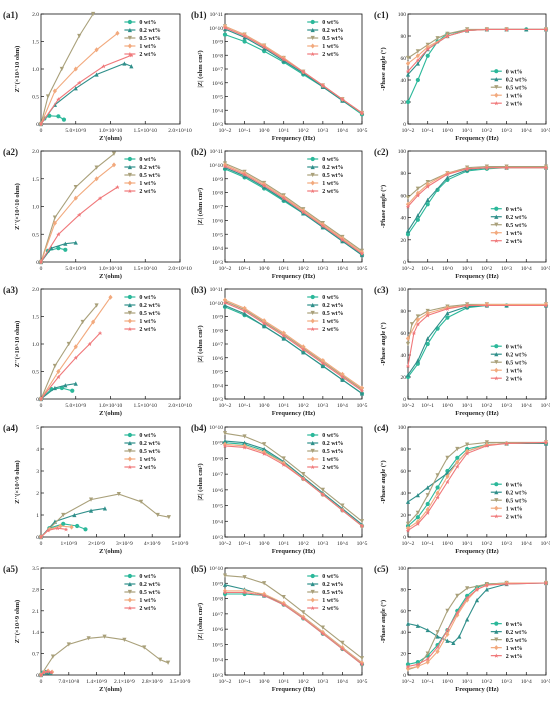  What do you see at coordinates (516, 80) in the screenshot?
I see `legend-label-c1: 0.2 wt%` at bounding box center [516, 80].